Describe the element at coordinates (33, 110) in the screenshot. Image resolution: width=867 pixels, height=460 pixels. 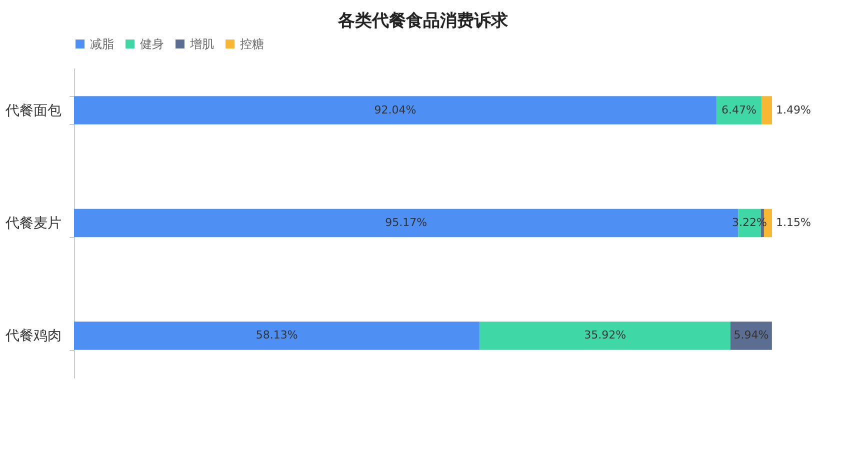
I see `y-tick-label: 代餐面包` at that location.